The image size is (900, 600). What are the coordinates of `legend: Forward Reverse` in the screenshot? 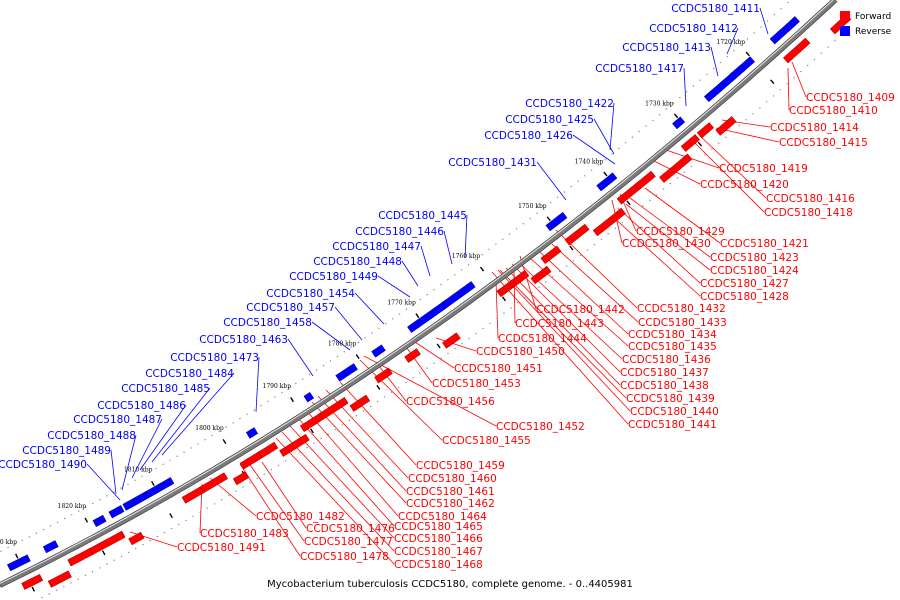 It's located at (866, 24).